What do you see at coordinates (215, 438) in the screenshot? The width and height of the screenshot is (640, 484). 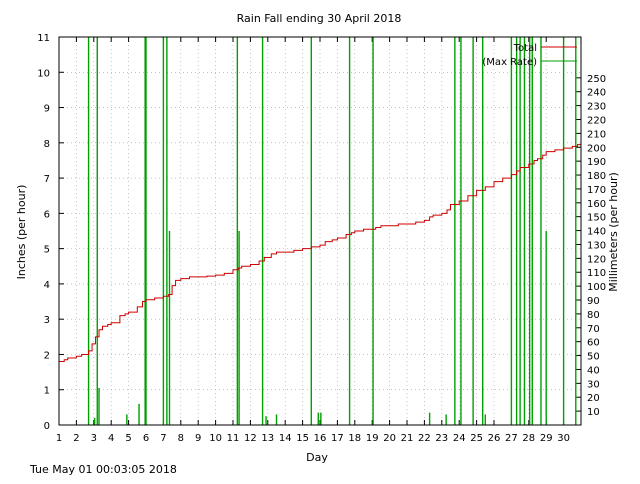 I see `x-tick-label: 10` at bounding box center [215, 438].